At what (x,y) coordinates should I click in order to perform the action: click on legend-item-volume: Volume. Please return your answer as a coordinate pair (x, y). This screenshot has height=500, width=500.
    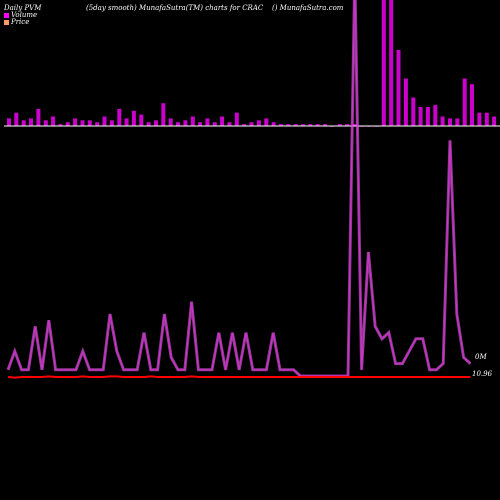
    Looking at the image, I should click on (20, 15).